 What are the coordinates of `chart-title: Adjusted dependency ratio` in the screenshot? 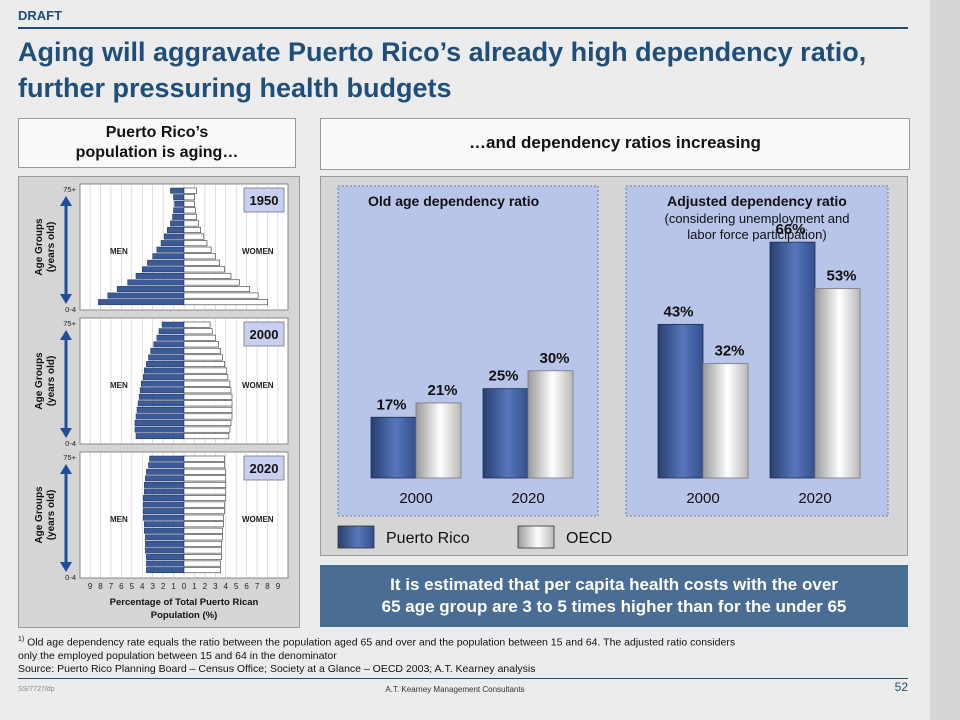 It's located at (757, 201).